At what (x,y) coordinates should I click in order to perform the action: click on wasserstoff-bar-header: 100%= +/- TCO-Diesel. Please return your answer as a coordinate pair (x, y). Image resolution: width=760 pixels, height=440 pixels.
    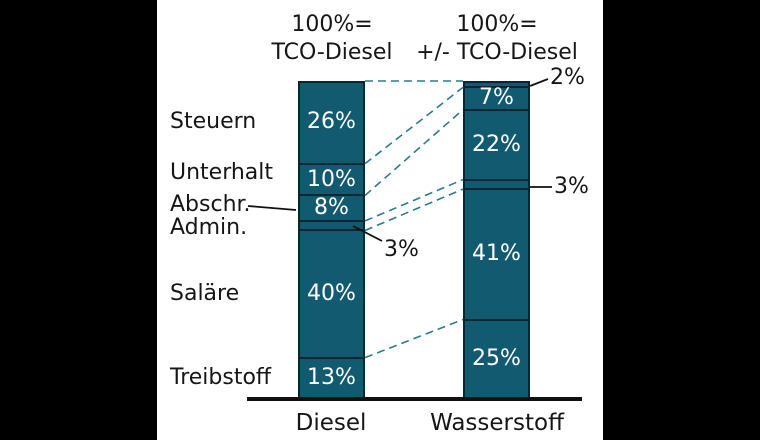
    Looking at the image, I should click on (497, 39).